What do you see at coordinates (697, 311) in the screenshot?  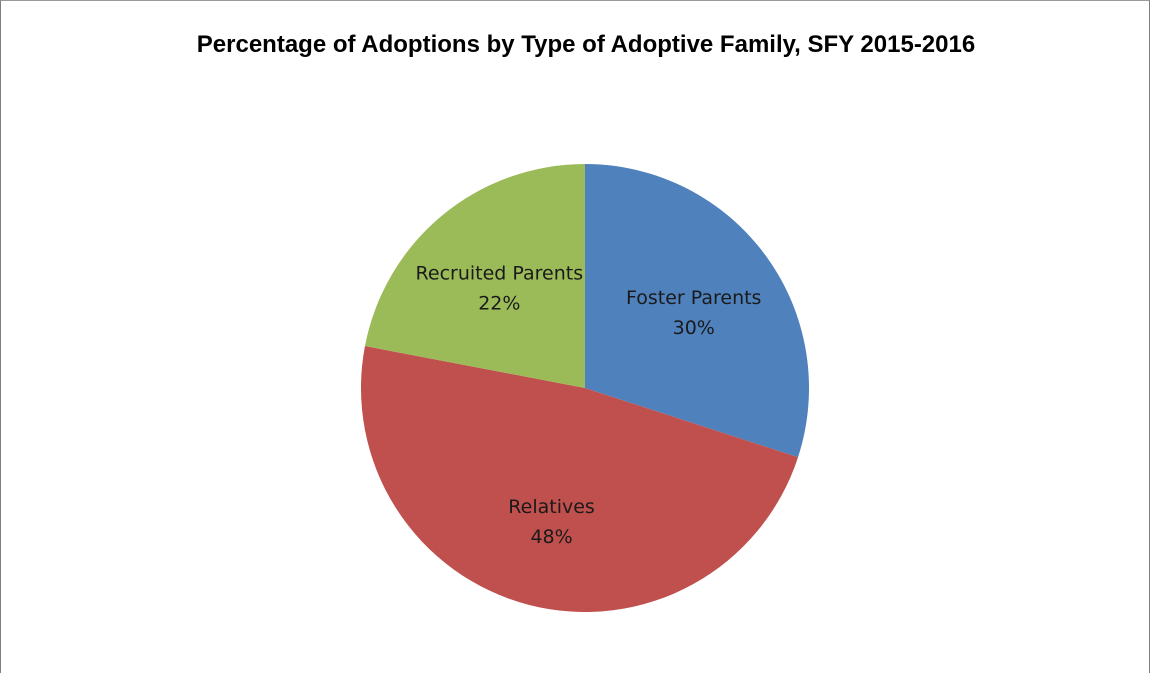 I see `pie-slice-foster-parents` at bounding box center [697, 311].